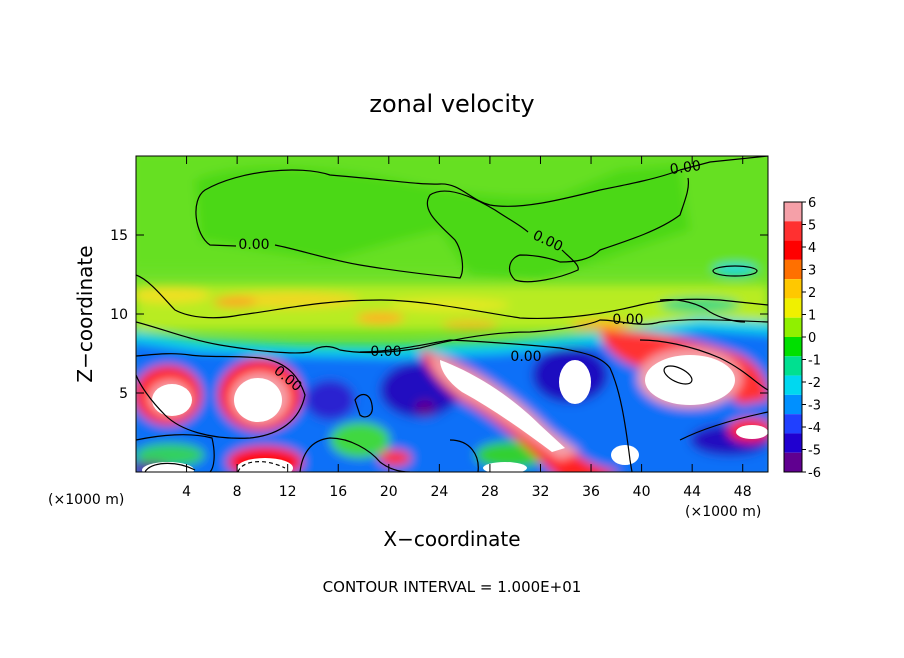 This screenshot has height=658, width=904. Describe the element at coordinates (692, 492) in the screenshot. I see `x-tick-label: 44` at that location.